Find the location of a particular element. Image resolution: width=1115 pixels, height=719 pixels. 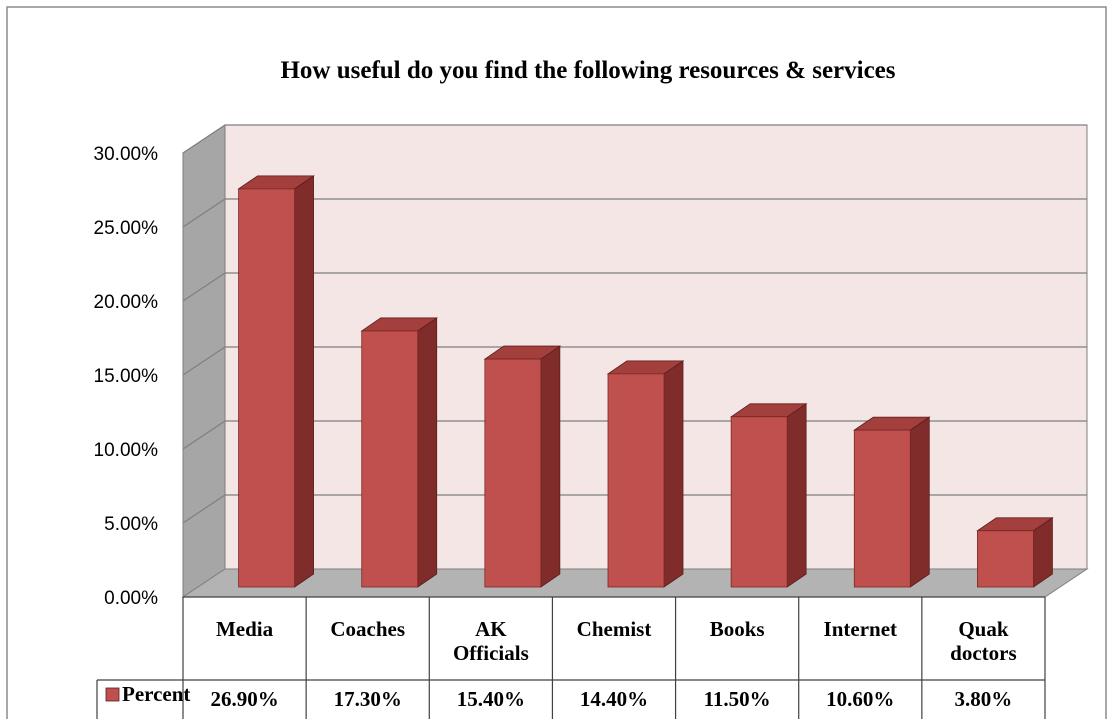

category-label: Internet is located at coordinates (860, 629).